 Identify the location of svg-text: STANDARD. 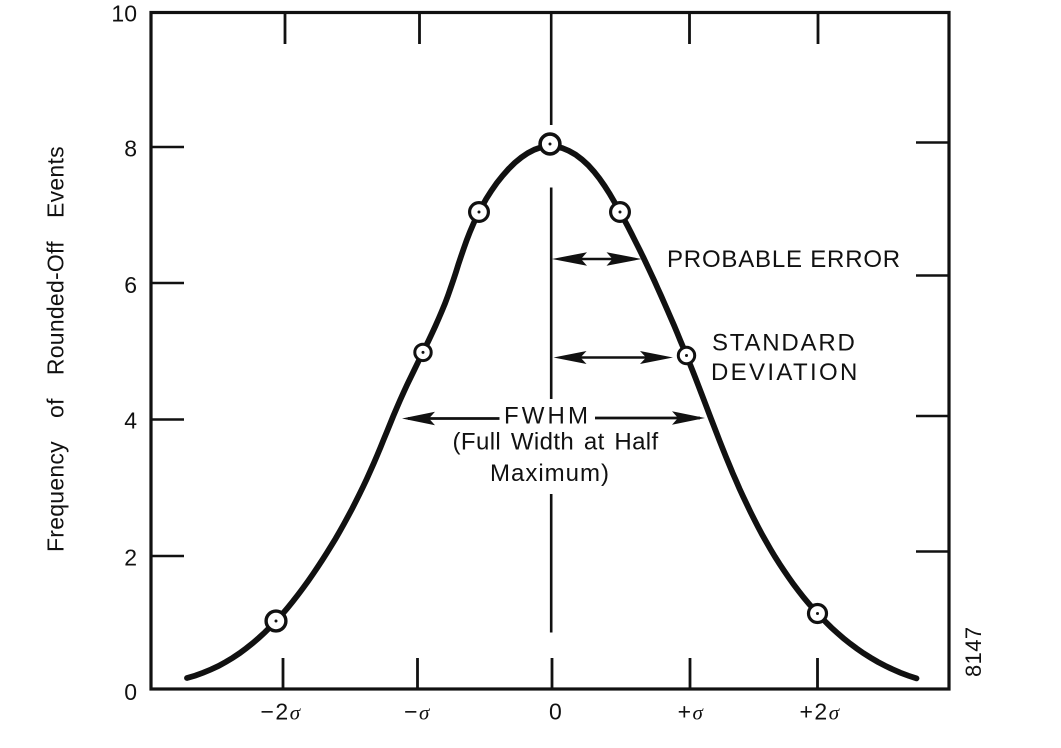
(784, 343).